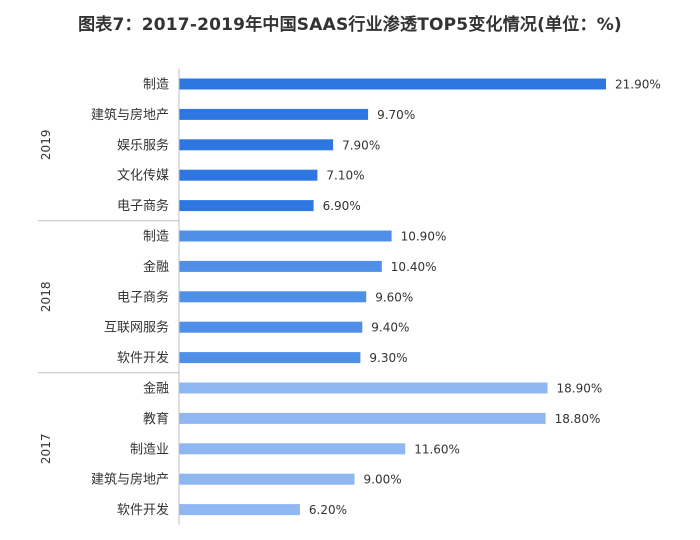  What do you see at coordinates (414, 267) in the screenshot?
I see `value-label: 10.40%` at bounding box center [414, 267].